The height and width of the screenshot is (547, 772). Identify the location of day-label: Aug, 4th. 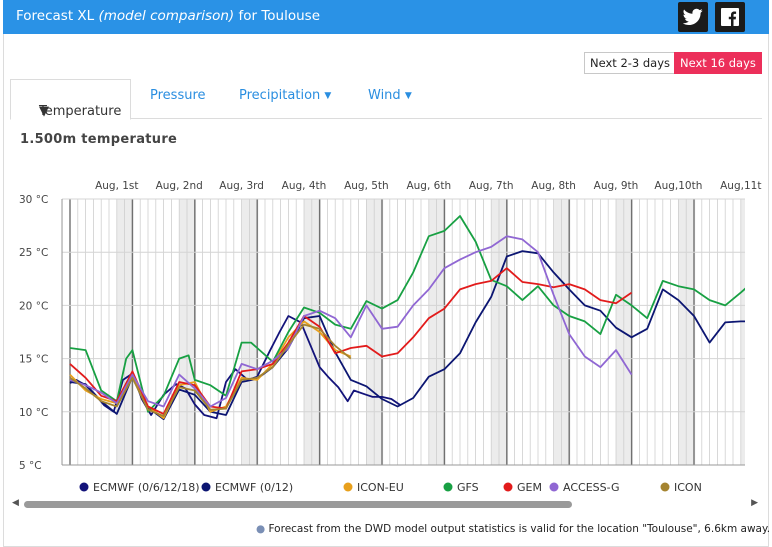
(304, 186).